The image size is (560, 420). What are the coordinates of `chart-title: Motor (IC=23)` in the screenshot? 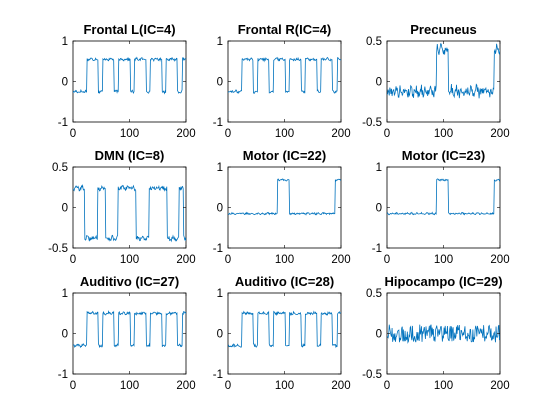 It's located at (443, 155).